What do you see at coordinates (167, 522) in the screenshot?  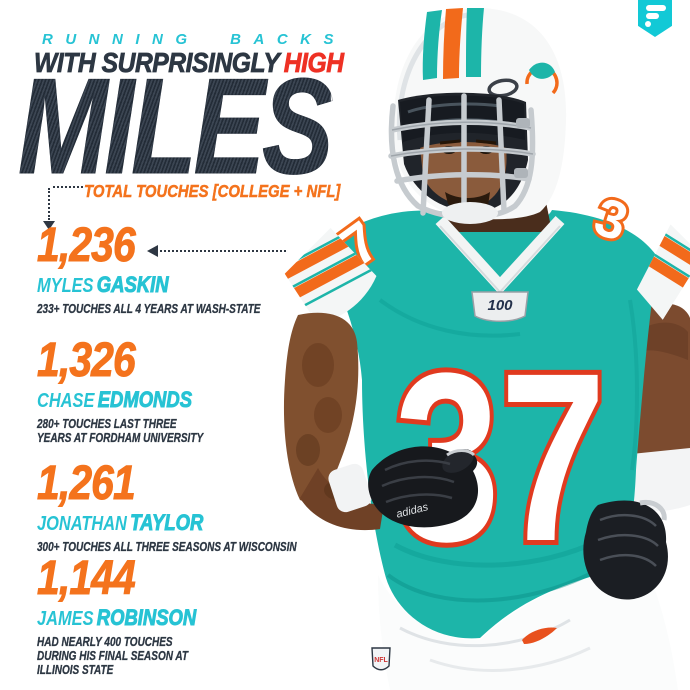 I see `player-last-name: TAYLOR` at bounding box center [167, 522].